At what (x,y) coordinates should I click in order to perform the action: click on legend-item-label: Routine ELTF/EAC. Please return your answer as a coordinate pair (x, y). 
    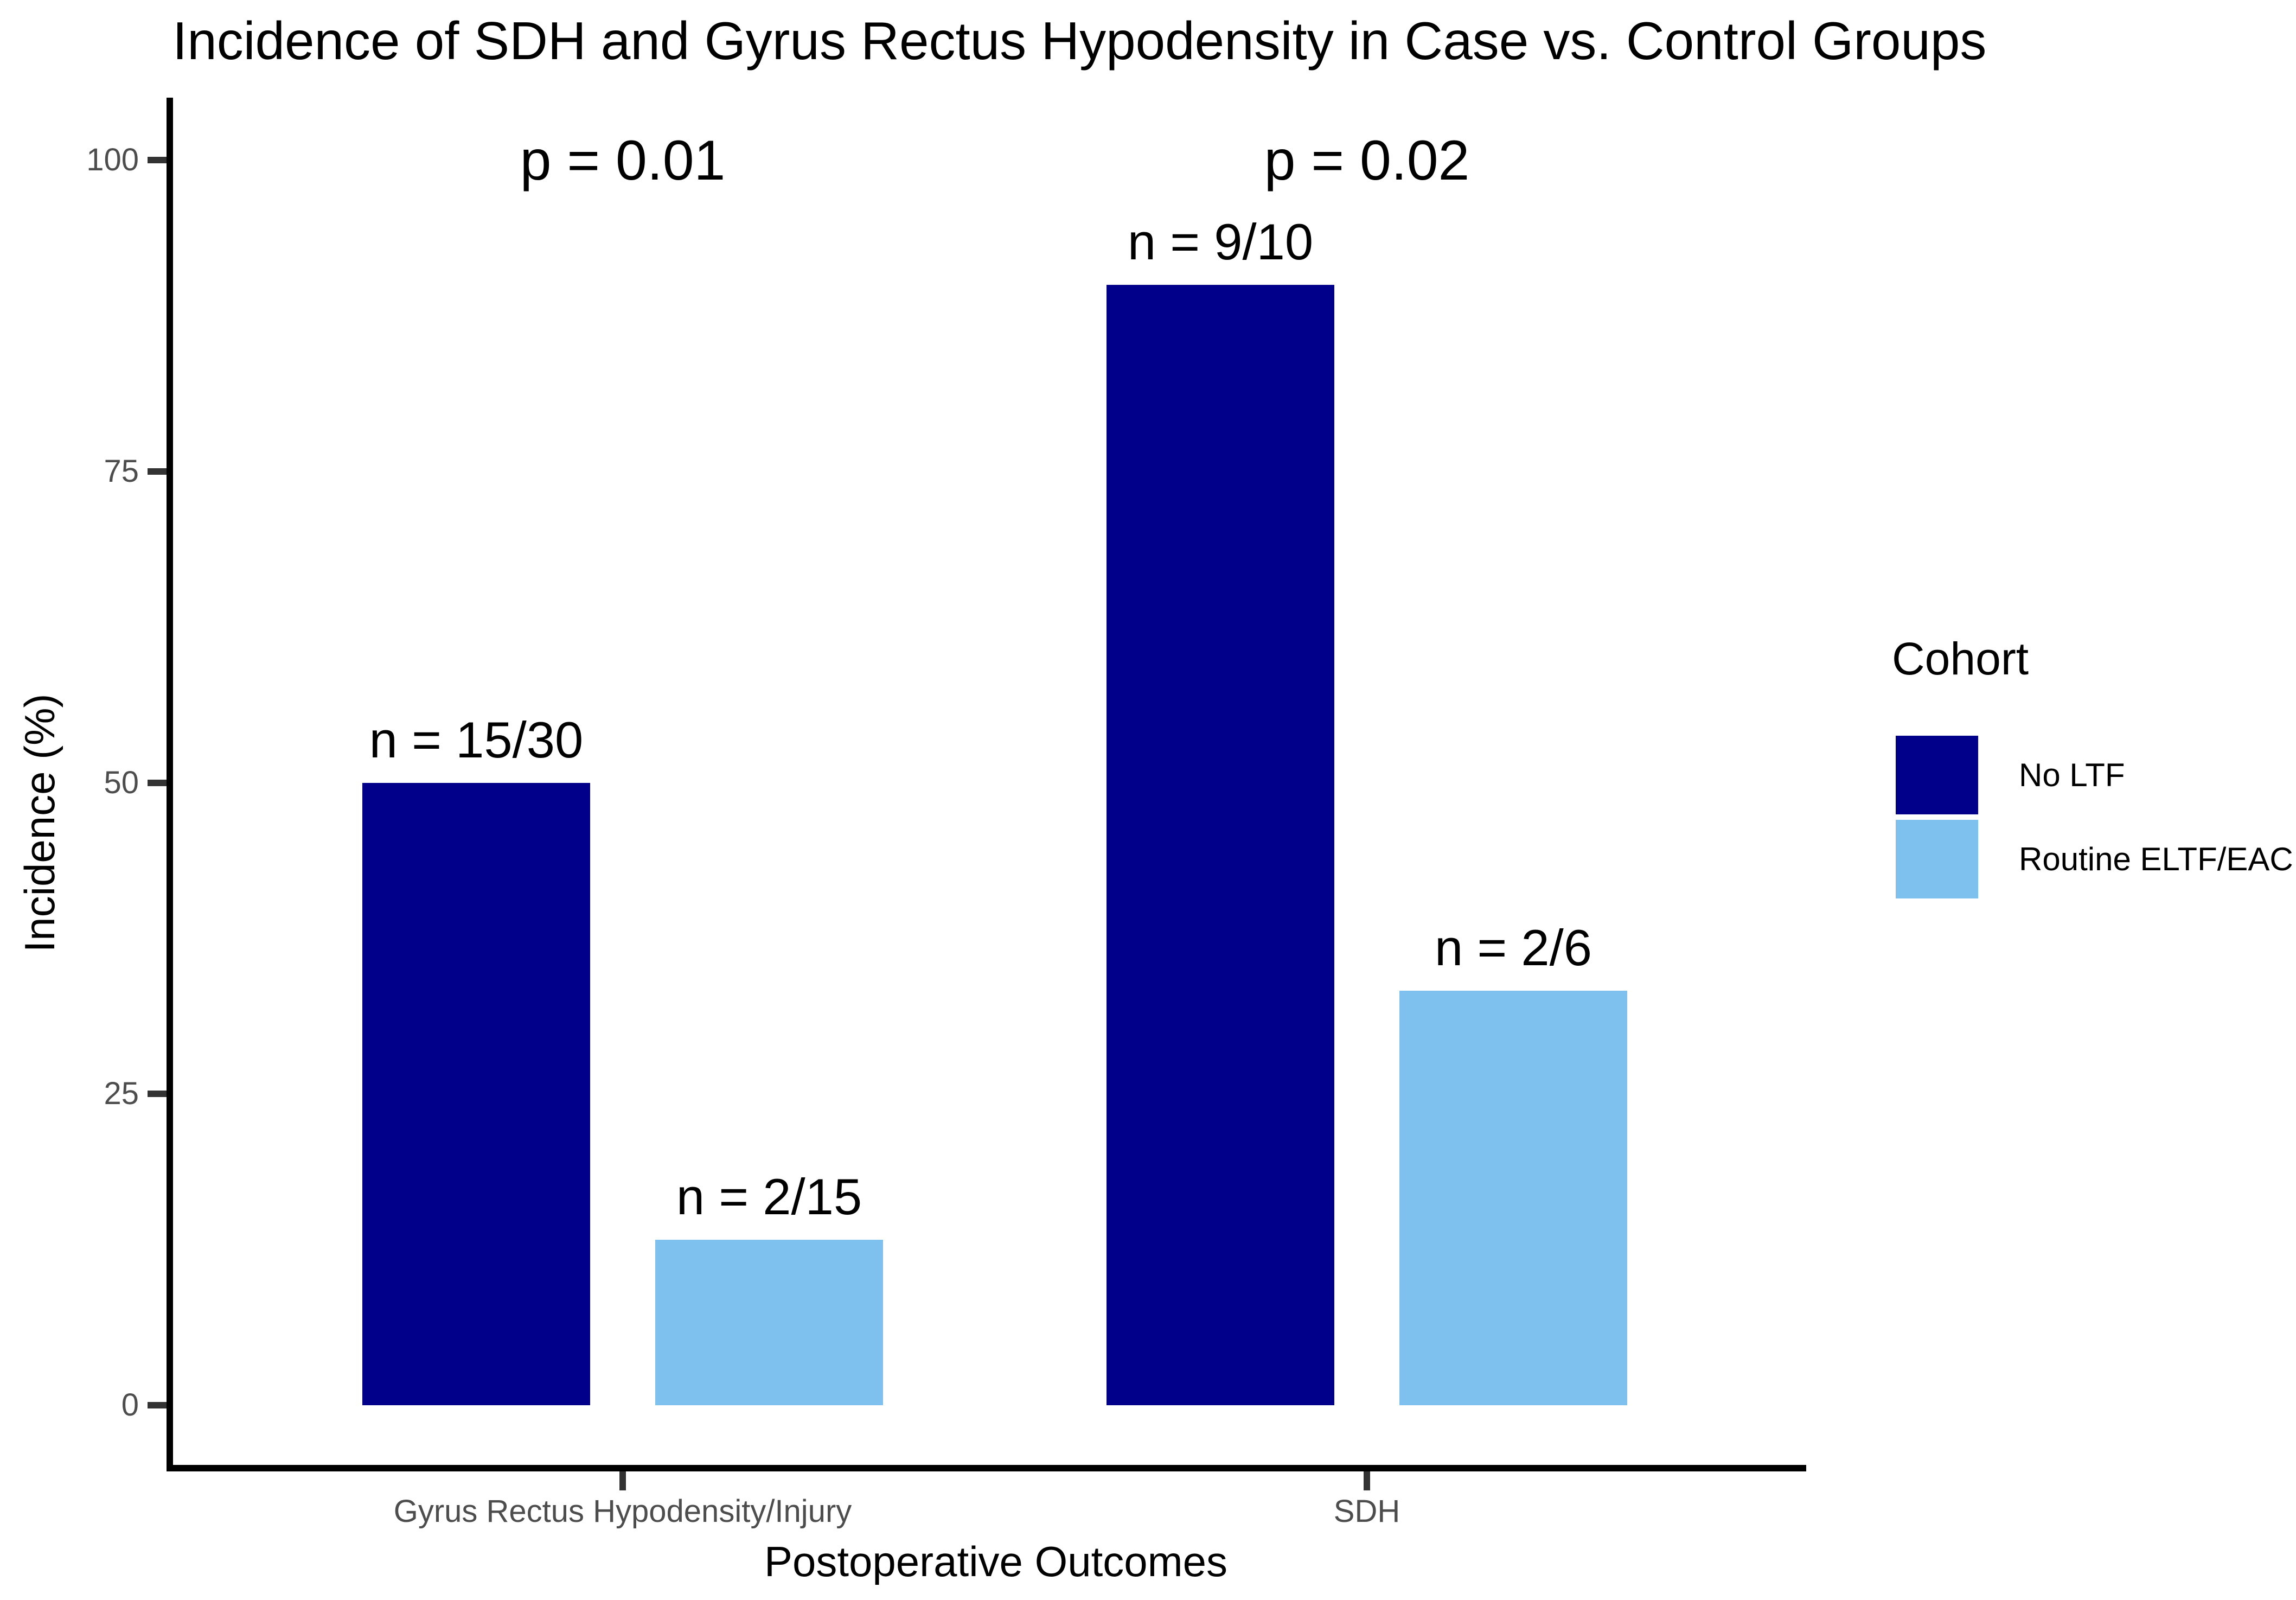
    Looking at the image, I should click on (2156, 858).